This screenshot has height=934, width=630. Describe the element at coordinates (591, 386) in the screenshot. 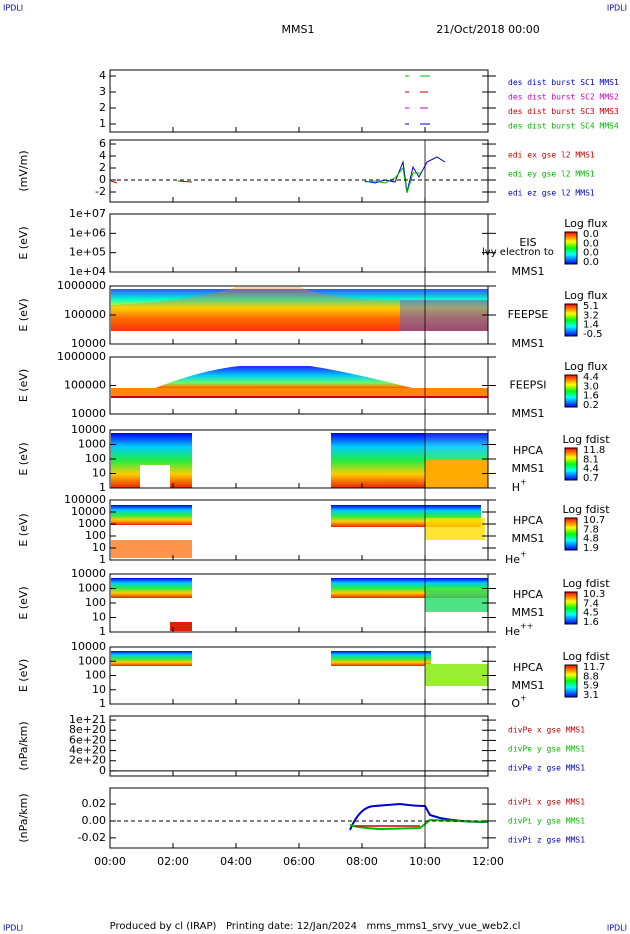

I see `colorbar-tick-label: 3.0` at that location.